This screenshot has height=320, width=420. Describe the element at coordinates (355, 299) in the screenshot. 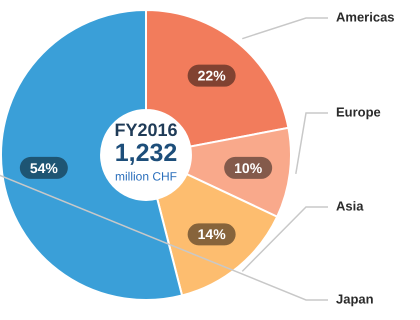

I see `slice-label: Japan` at that location.